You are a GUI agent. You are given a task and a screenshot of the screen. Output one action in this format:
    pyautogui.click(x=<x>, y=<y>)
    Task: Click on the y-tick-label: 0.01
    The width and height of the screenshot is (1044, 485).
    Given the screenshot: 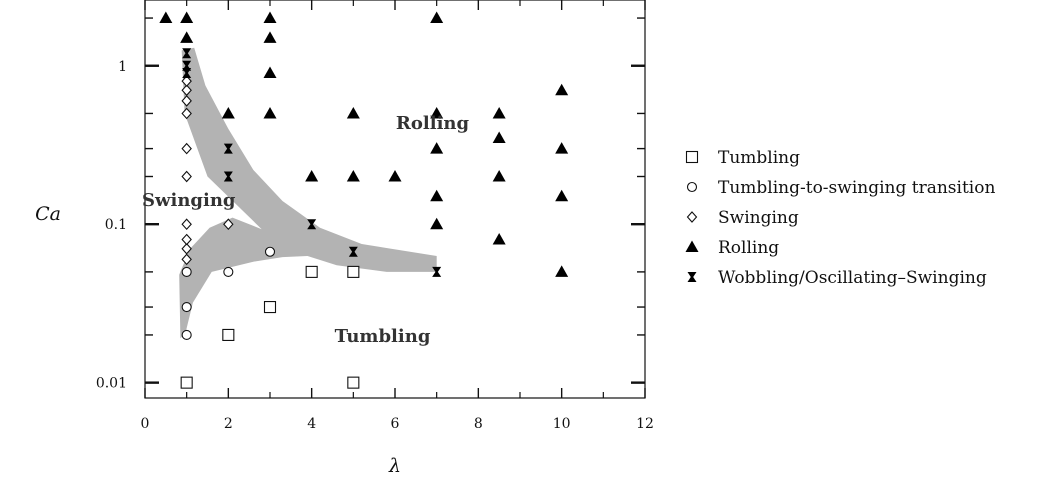 What is the action you would take?
    pyautogui.click(x=111, y=384)
    